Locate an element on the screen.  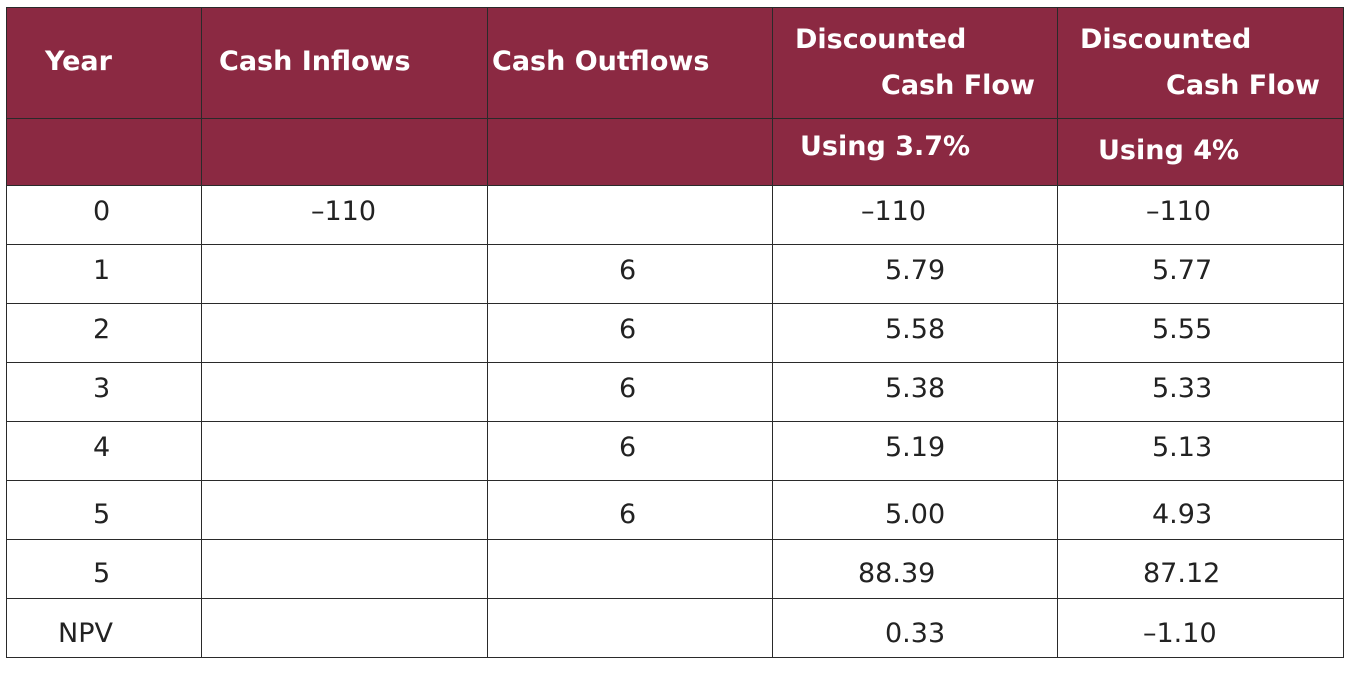
cell-year: NPV is located at coordinates (104, 628).